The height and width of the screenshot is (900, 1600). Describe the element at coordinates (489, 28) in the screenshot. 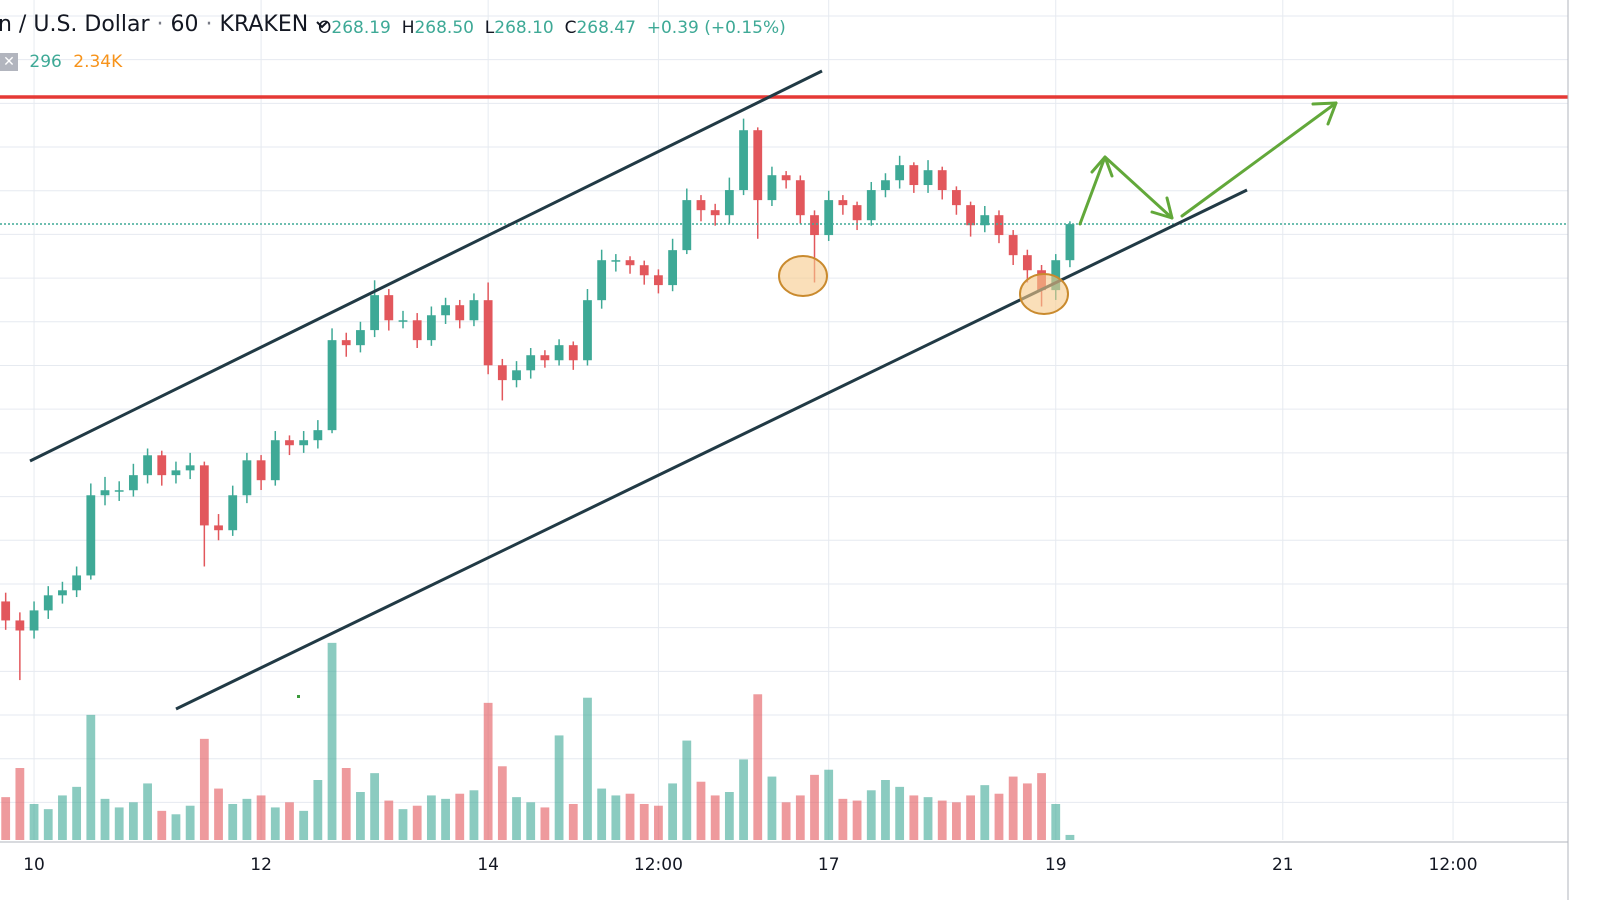

I see `l-label: L` at that location.